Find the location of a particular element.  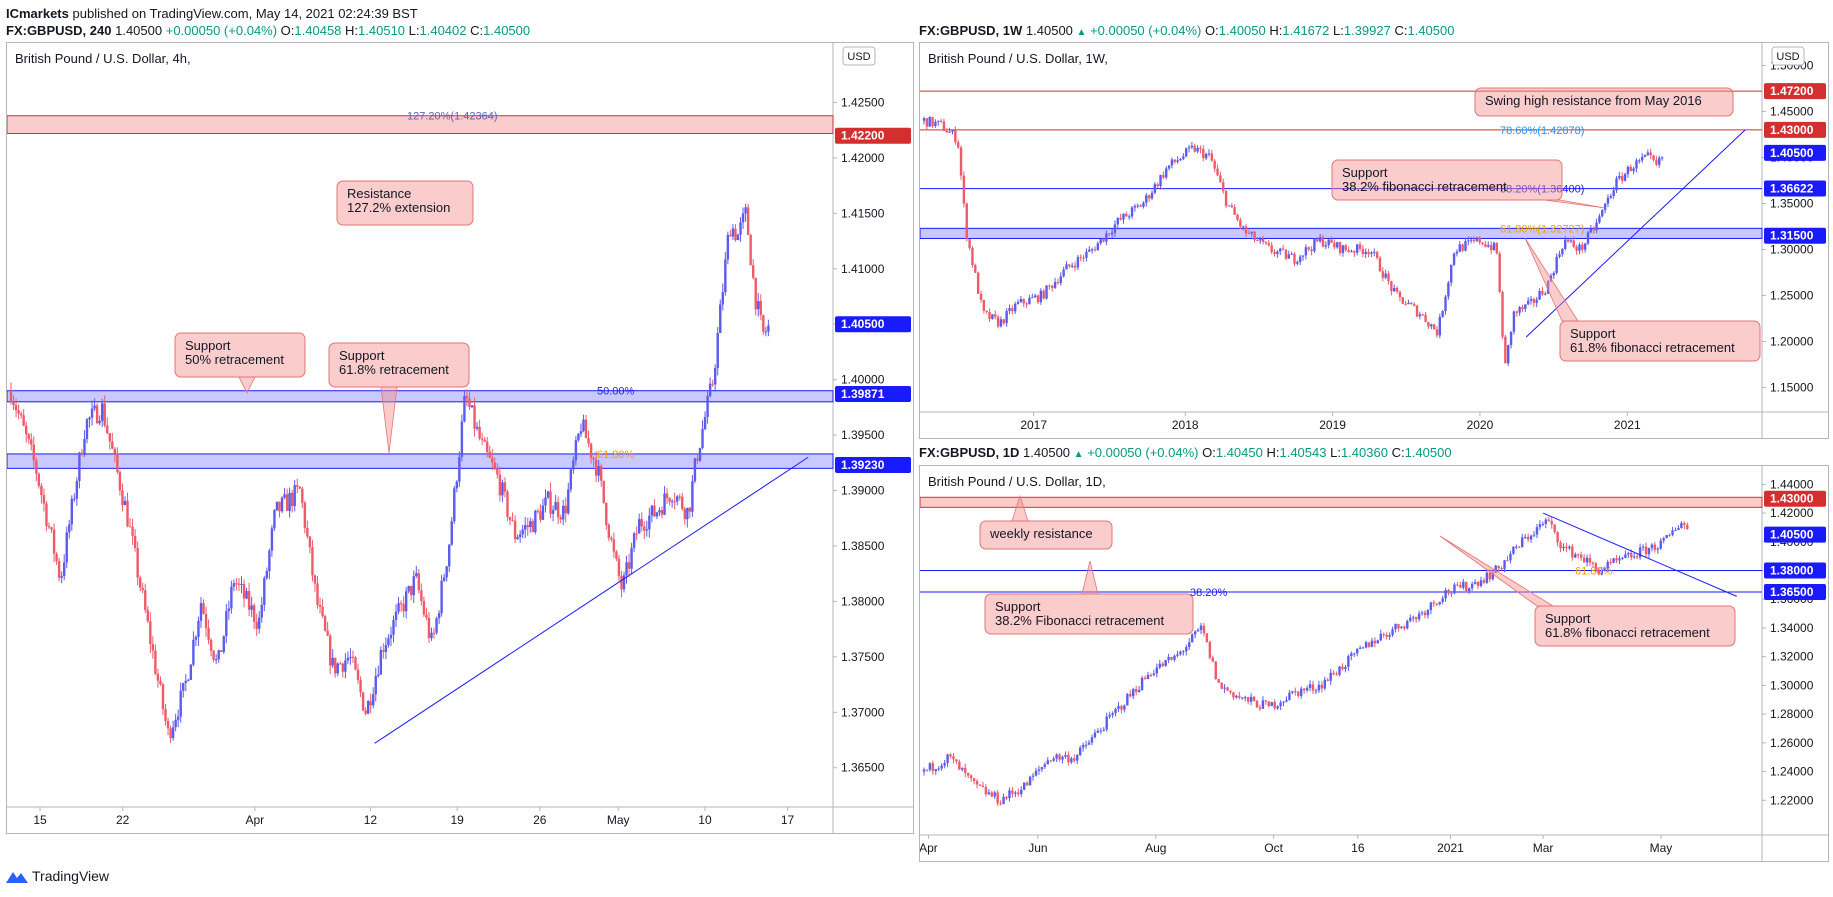

price-badge is located at coordinates (1795, 129).